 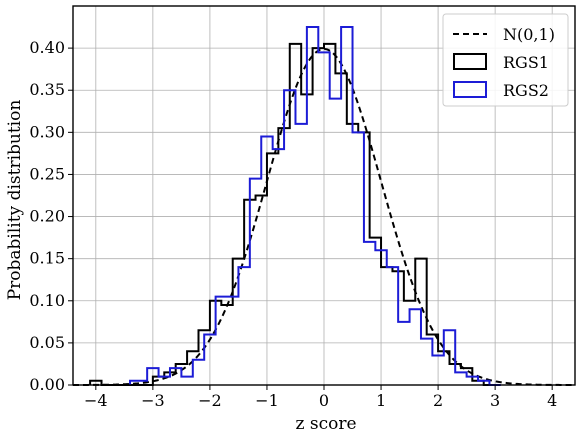 What do you see at coordinates (47, 89) in the screenshot?
I see `y-tick-label: 0.35` at bounding box center [47, 89].